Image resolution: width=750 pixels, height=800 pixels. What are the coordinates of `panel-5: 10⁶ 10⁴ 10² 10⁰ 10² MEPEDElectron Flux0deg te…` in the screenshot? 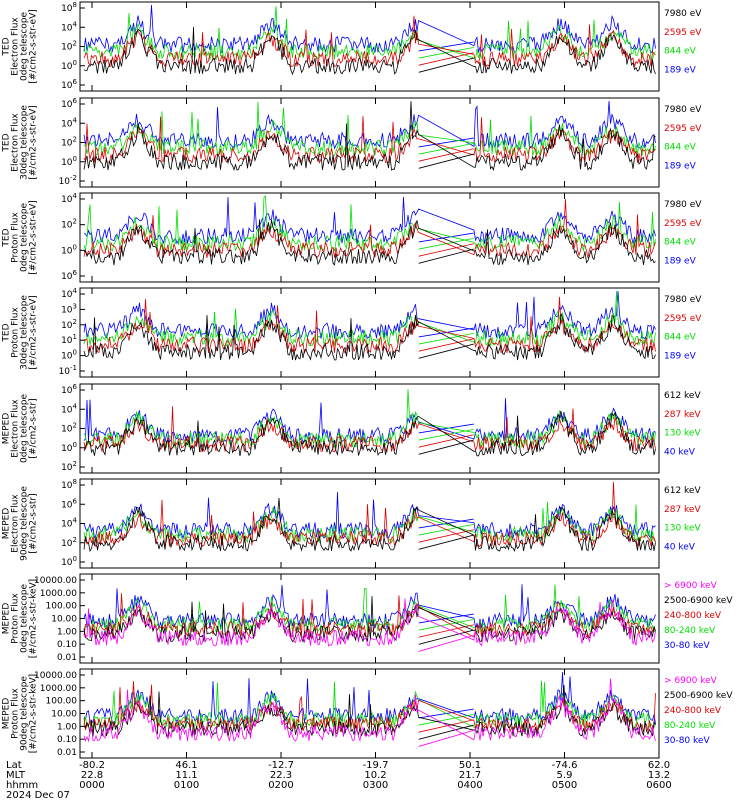 It's located at (351, 428).